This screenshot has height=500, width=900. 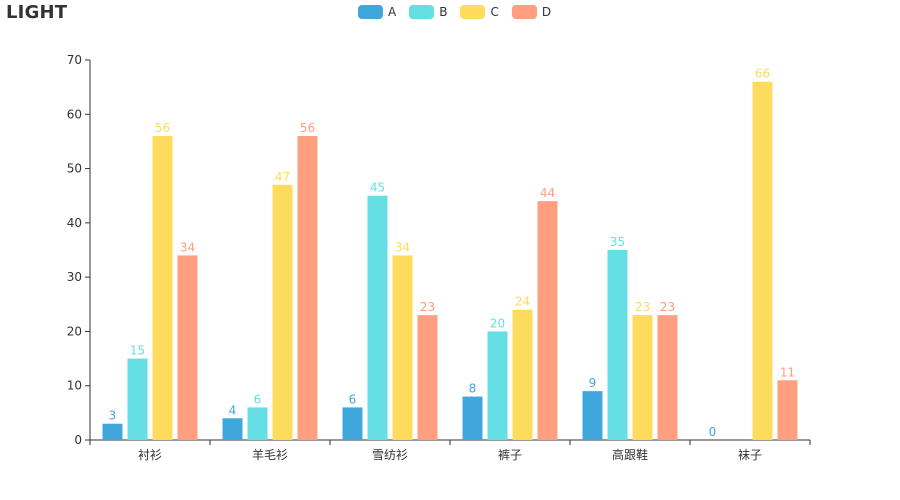 I want to click on legend-label-c: C, so click(x=494, y=12).